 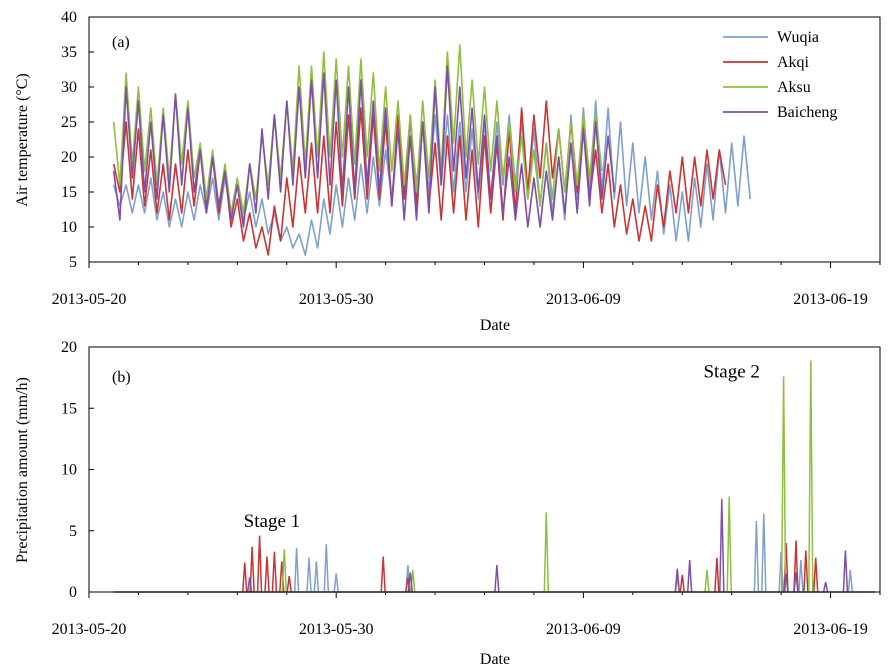 I want to click on legend-label-akqi: Akqi, so click(x=793, y=62).